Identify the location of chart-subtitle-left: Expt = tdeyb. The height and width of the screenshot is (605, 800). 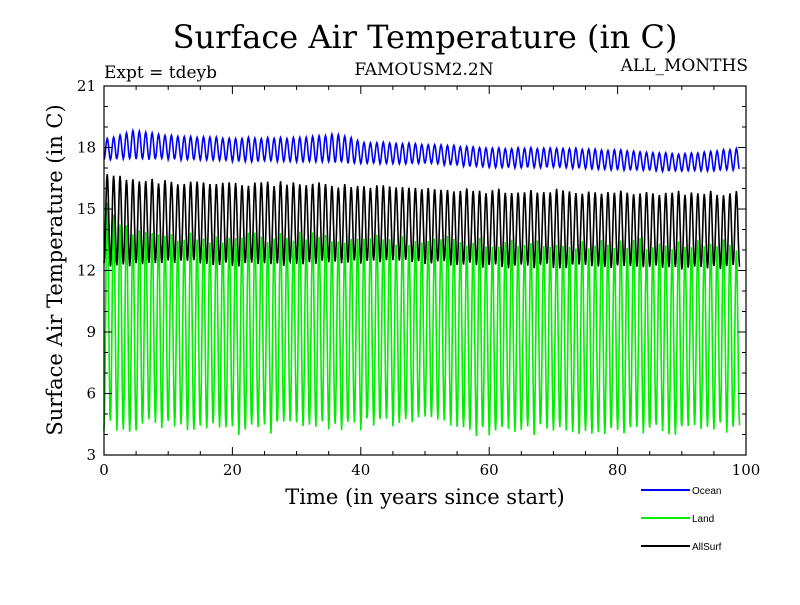
(160, 73).